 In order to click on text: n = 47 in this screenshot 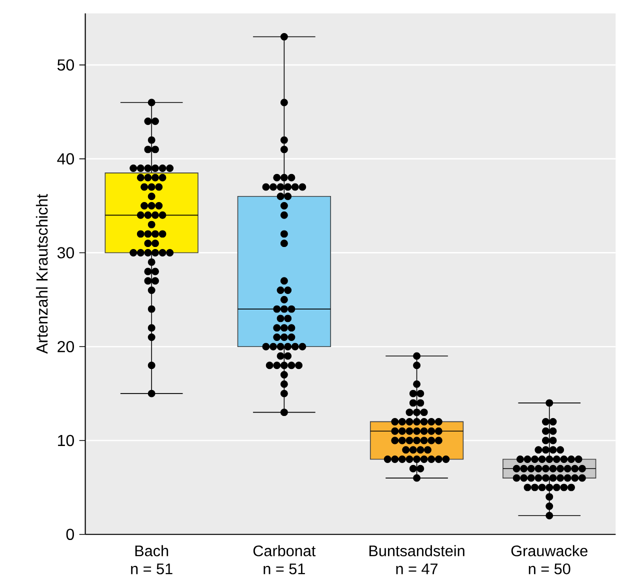, I will do `click(417, 568)`.